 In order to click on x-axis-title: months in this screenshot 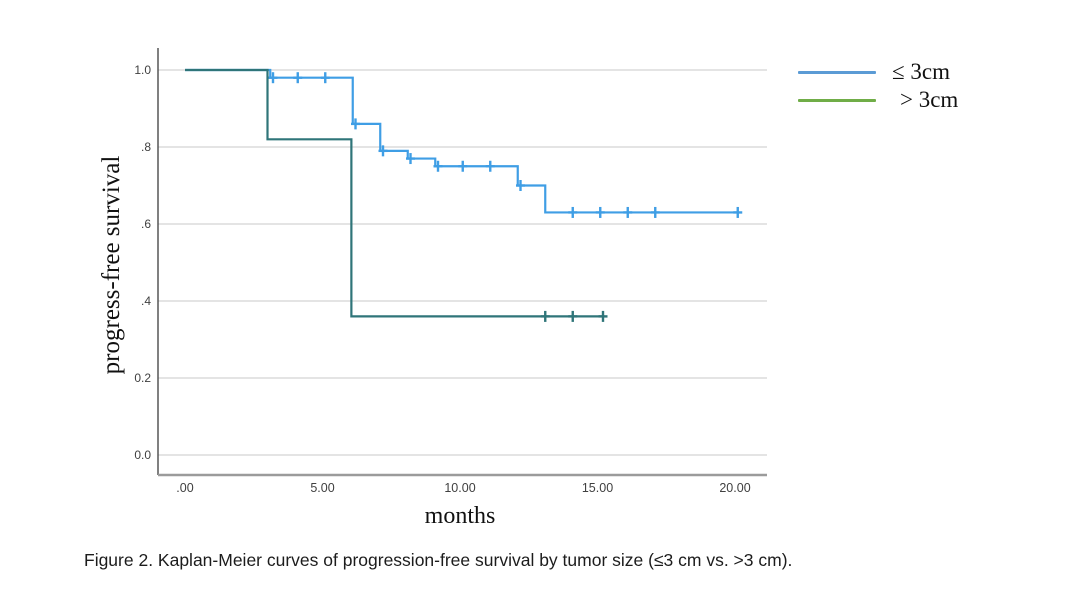, I will do `click(460, 516)`.